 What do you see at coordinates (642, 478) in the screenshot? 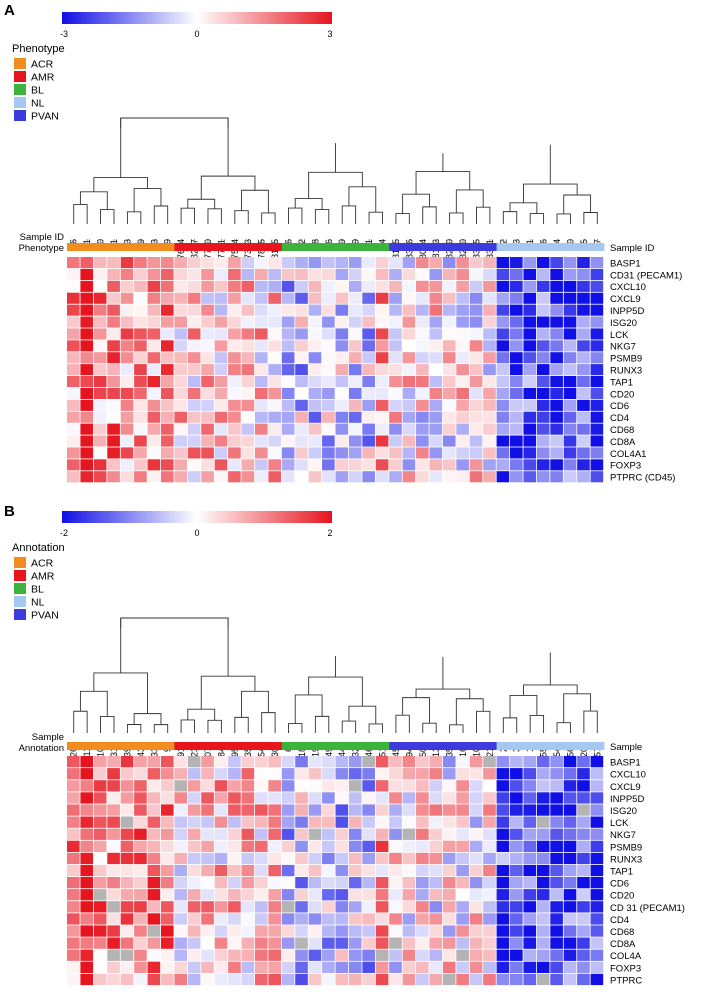
I see `gene-label: PTPRC (CD45)` at bounding box center [642, 478].